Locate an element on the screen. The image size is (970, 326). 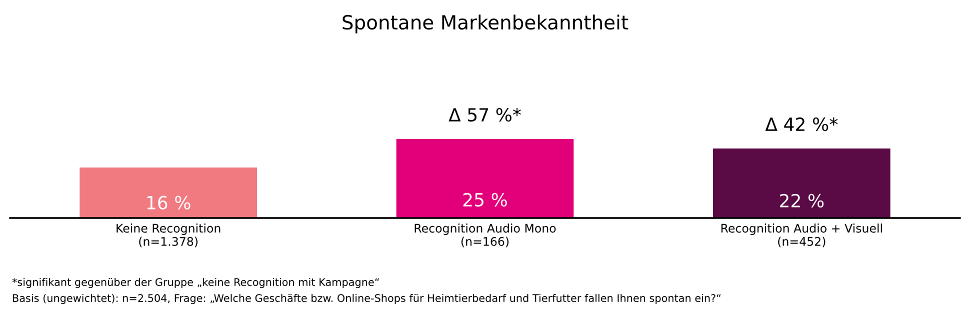
text: *signifikant gegenüber der Gruppe „keine Recognition mit Kampagne“ is located at coordinates (195, 283).